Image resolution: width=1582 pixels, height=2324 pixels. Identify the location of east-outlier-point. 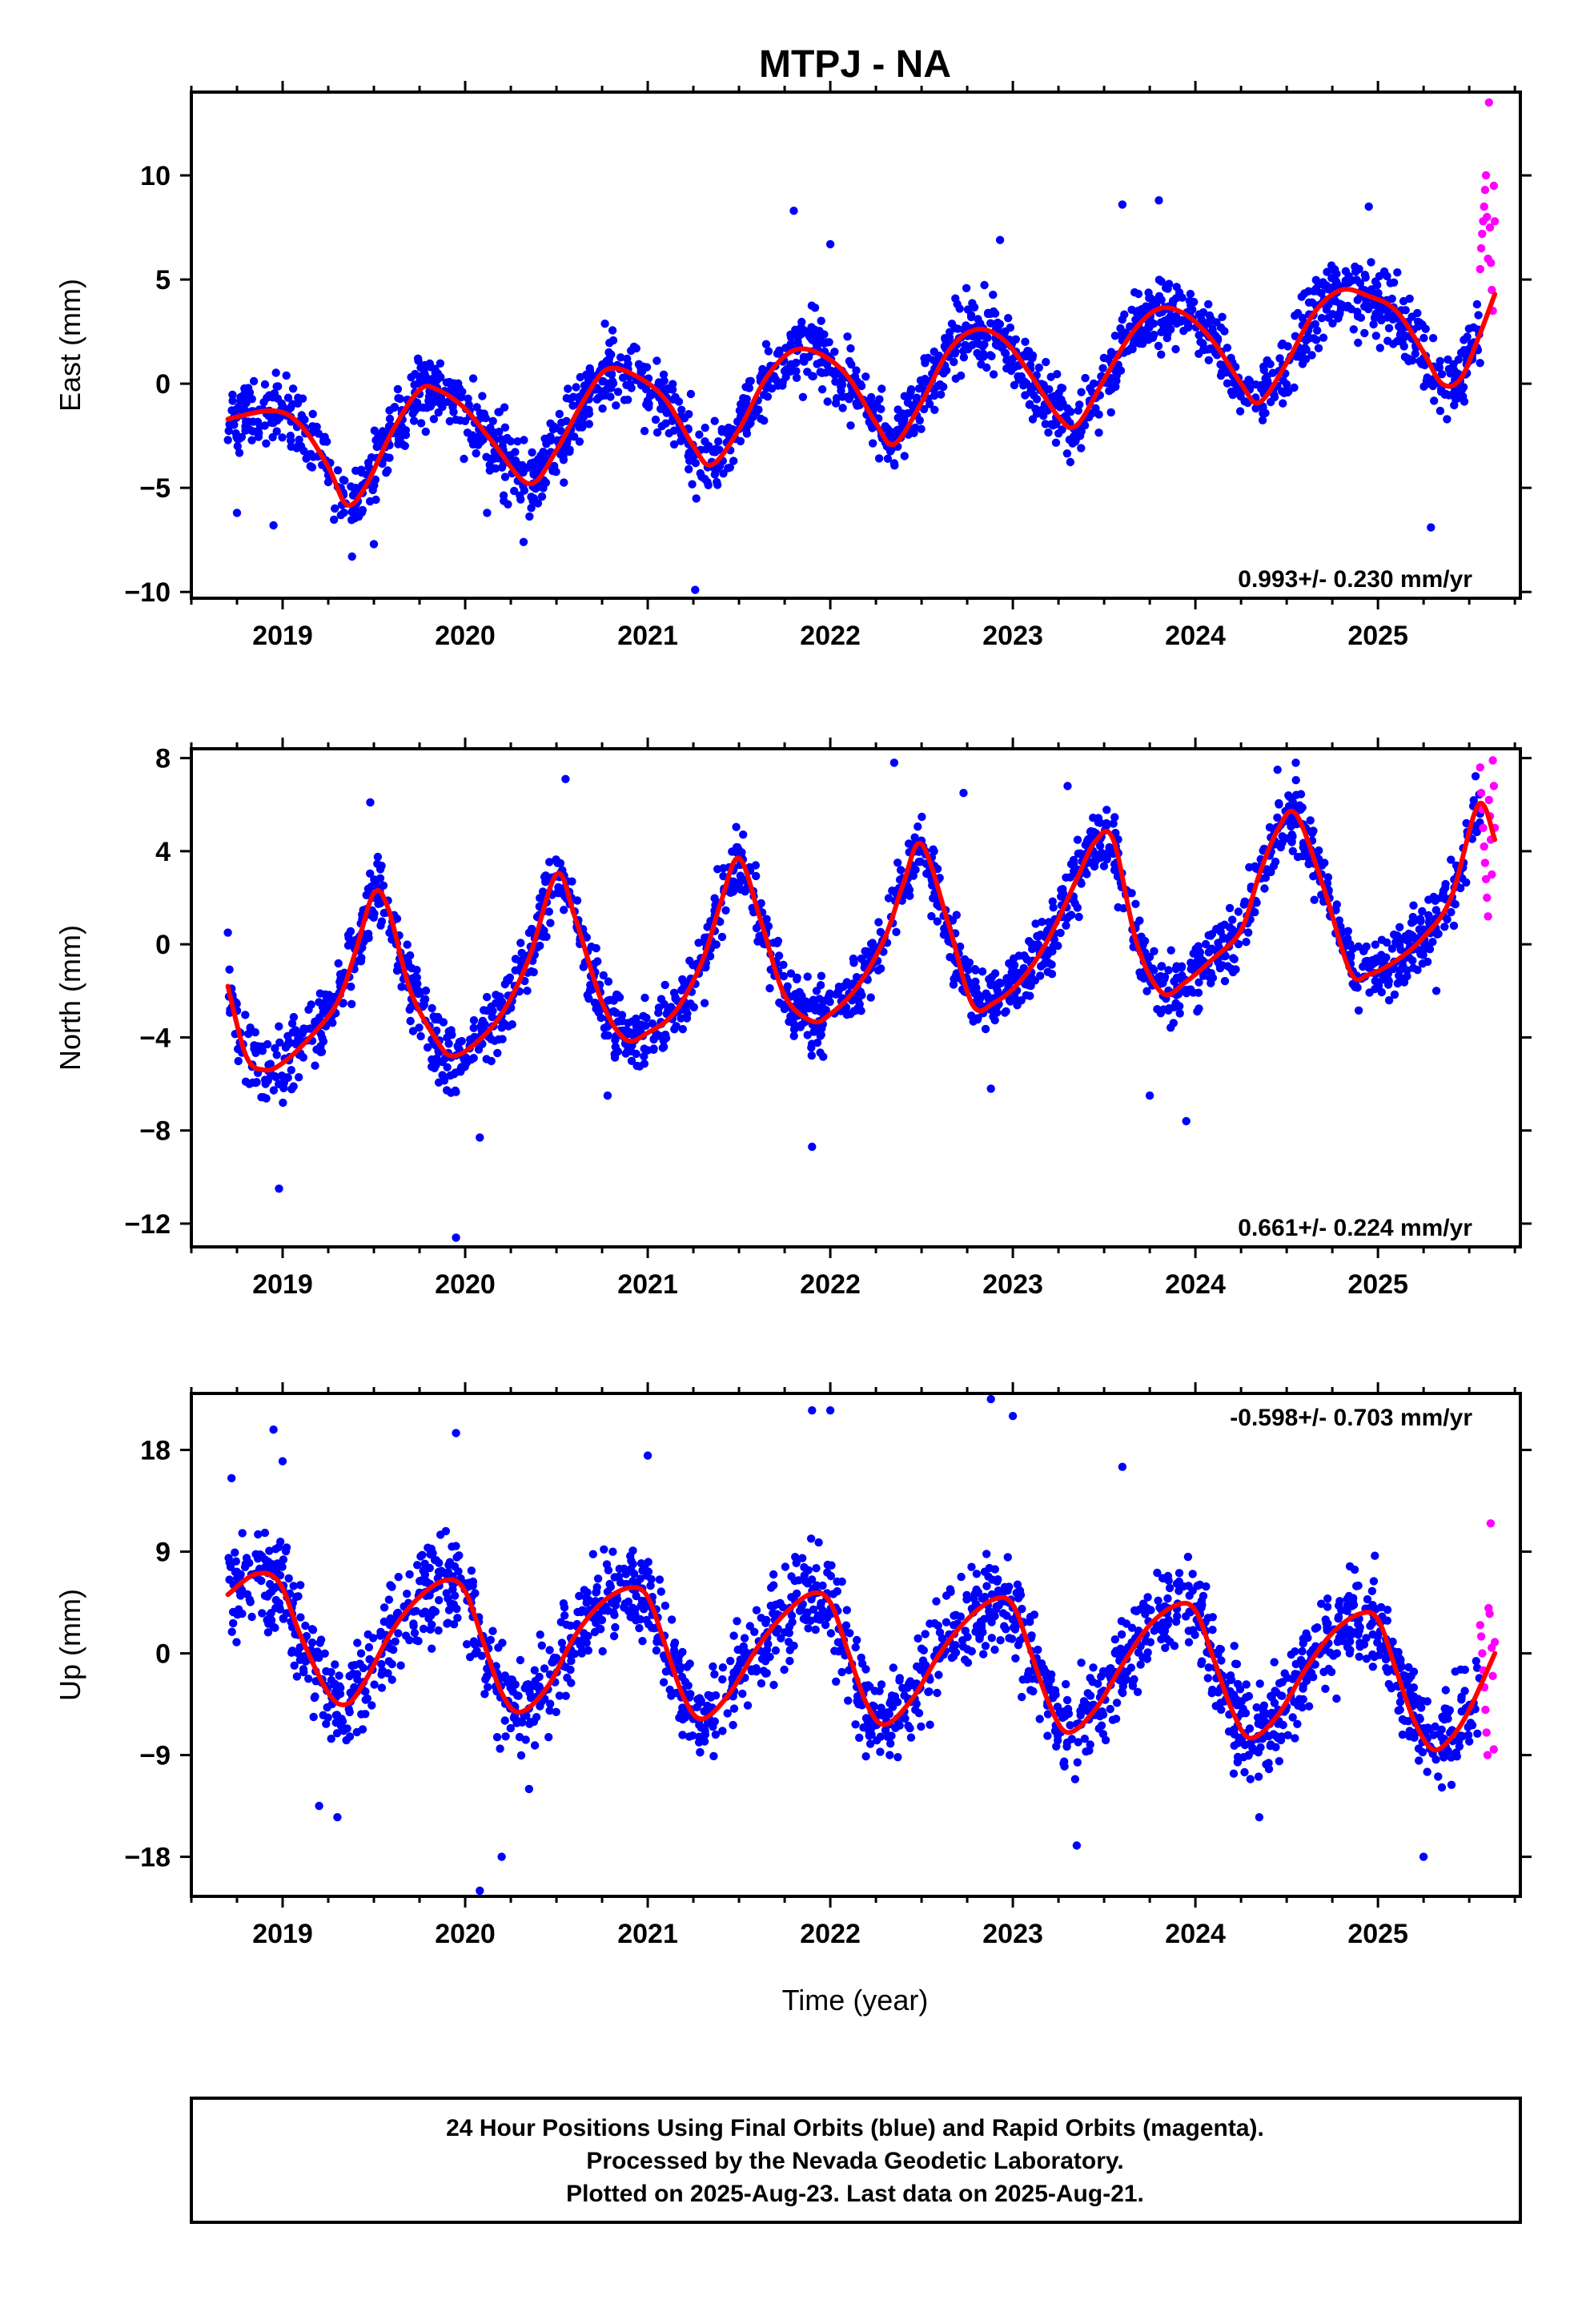
(696, 590).